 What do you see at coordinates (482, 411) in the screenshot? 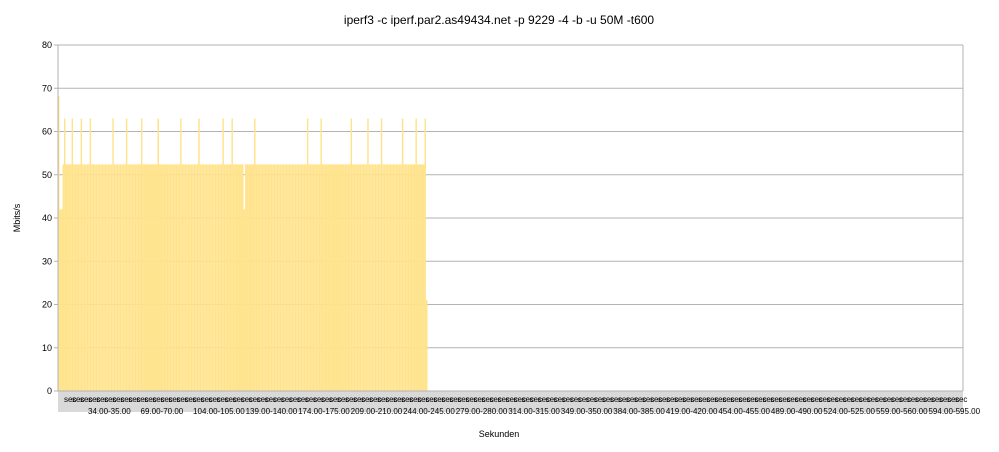
I see `x-tick-label: 279.00-280.00` at bounding box center [482, 411].